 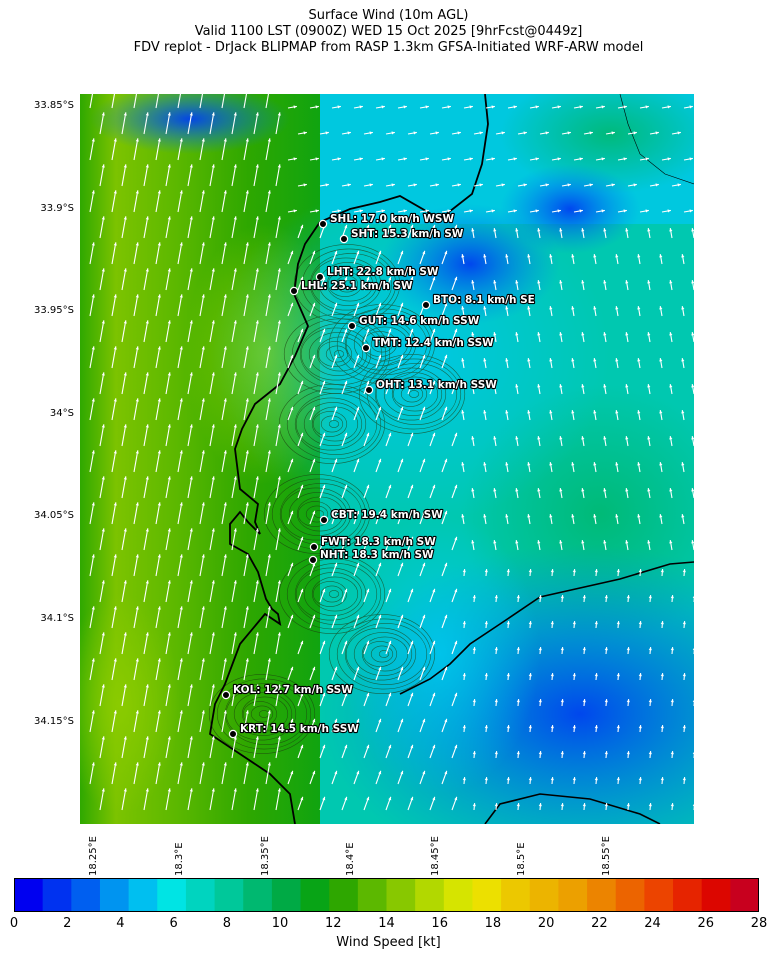 I want to click on station-label-outline: NHT: 18.3 km/h SW, so click(x=377, y=555).